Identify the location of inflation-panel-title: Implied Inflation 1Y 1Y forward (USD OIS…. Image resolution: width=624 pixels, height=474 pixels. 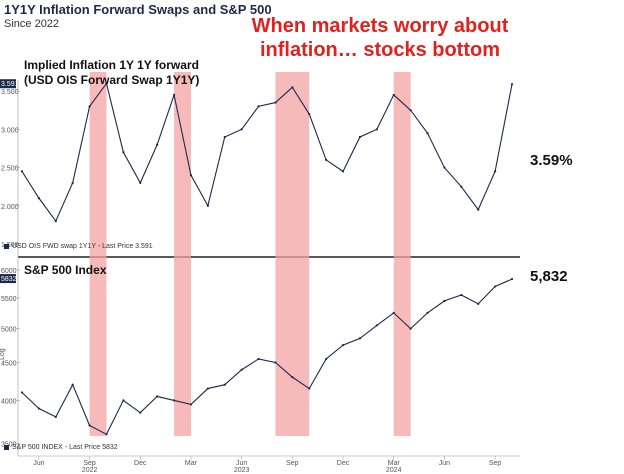
(111, 73).